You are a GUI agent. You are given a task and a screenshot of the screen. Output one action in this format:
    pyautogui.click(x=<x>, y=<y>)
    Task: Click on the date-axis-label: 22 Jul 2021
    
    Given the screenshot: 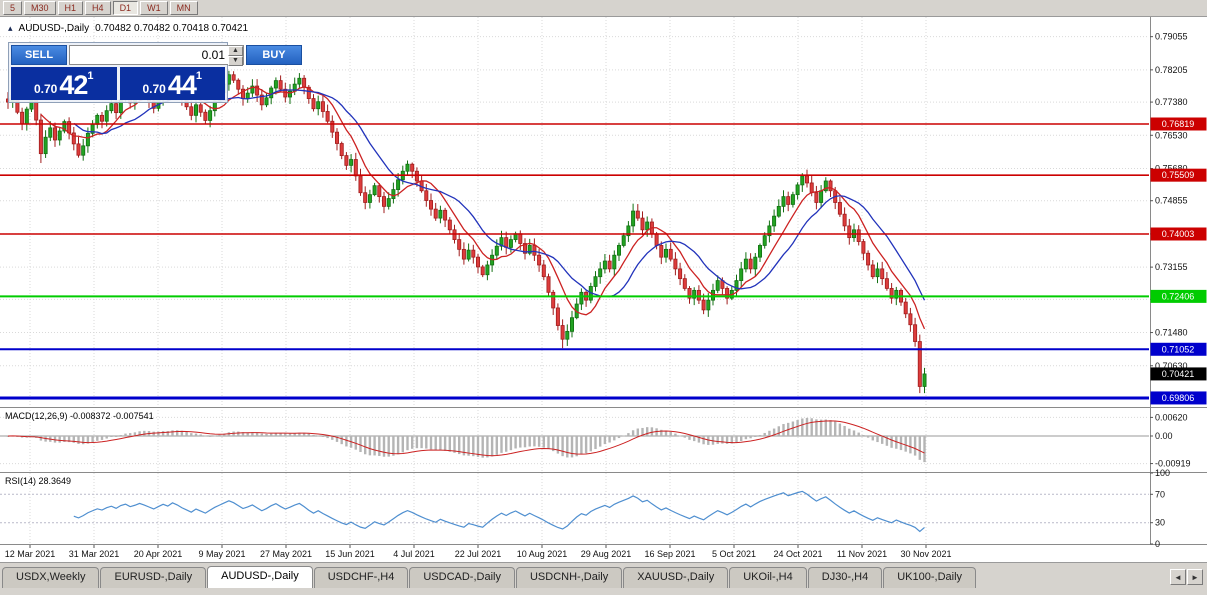 What is the action you would take?
    pyautogui.click(x=478, y=554)
    